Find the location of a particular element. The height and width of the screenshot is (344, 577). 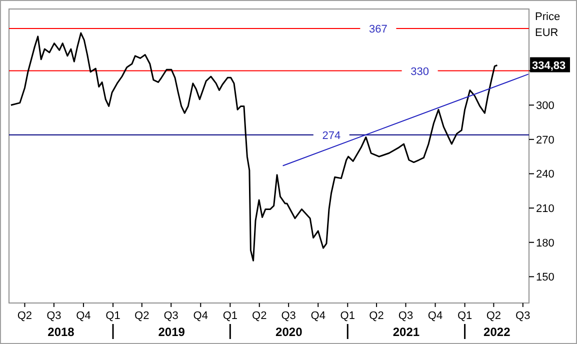

y-tick-label: 150 is located at coordinates (545, 278).